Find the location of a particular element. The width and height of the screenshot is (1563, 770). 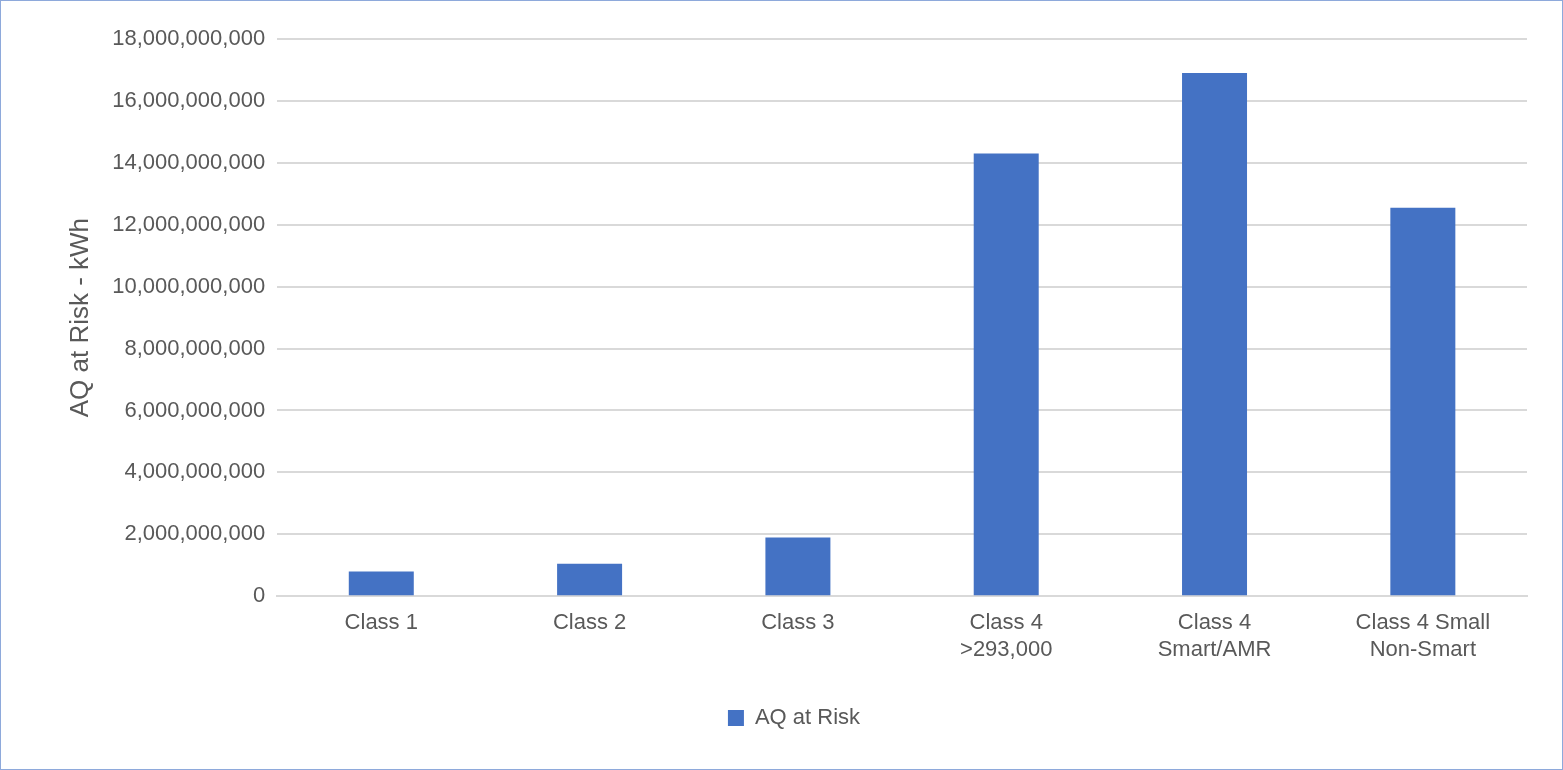

x-tick-label: Class 4 Smart/AMR is located at coordinates (1214, 635).